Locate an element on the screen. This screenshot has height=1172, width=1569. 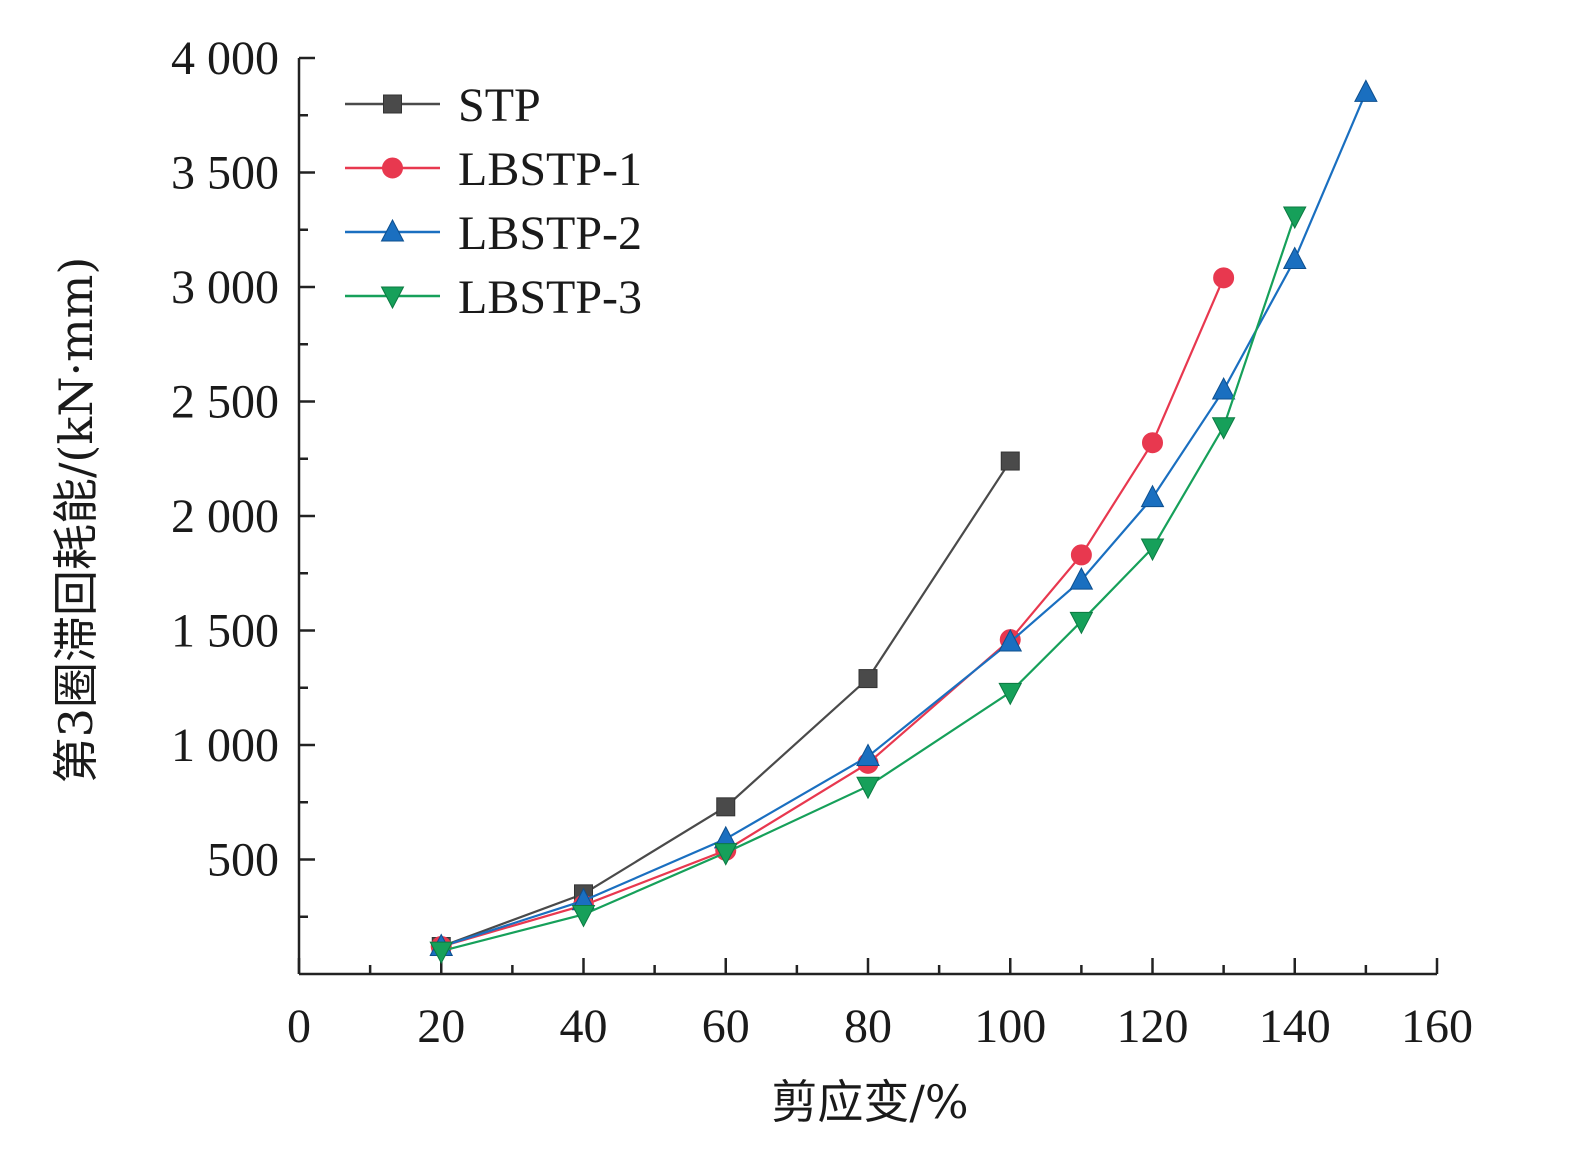
x-axis-title: 剪应变/% is located at coordinates (869, 1102).